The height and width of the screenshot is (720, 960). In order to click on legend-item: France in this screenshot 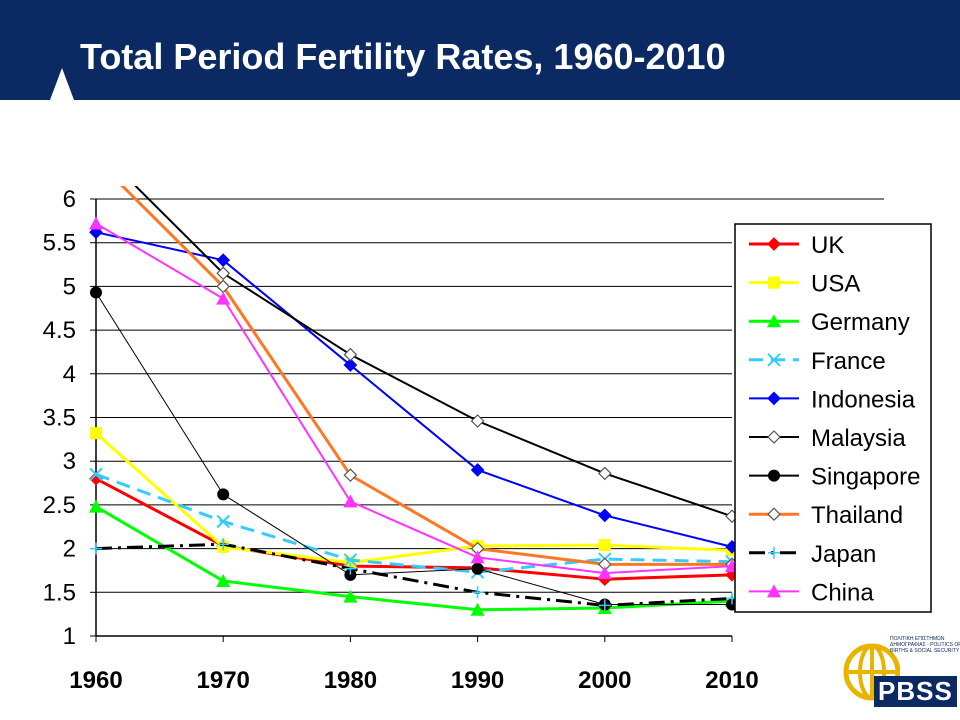, I will do `click(817, 361)`.